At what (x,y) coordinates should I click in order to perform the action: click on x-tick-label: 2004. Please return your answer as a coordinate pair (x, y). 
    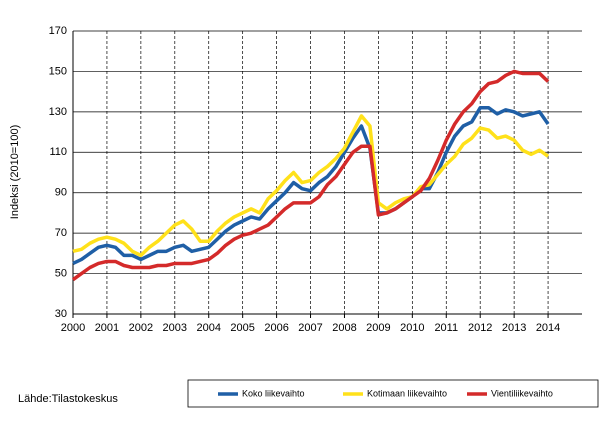
    Looking at the image, I should click on (208, 328).